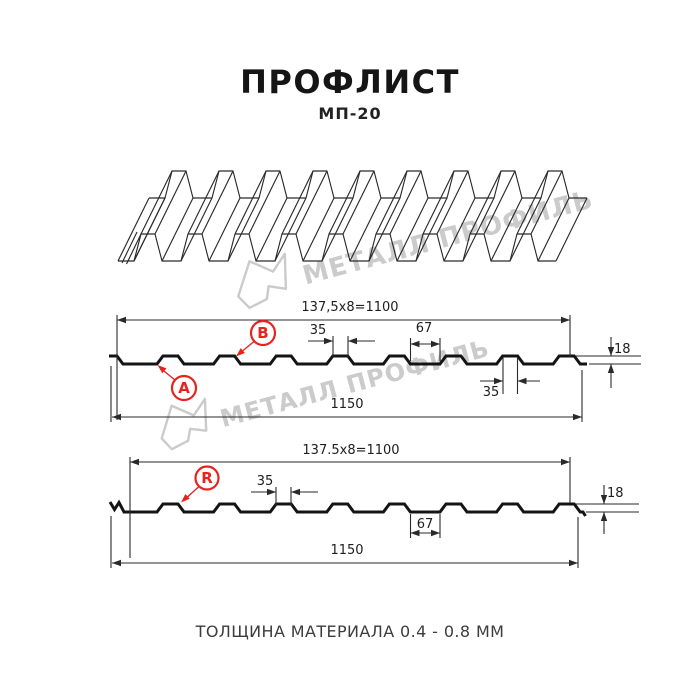 This screenshot has height=700, width=700. What do you see at coordinates (265, 481) in the screenshot?
I see `dim-rib-2: 35` at bounding box center [265, 481].